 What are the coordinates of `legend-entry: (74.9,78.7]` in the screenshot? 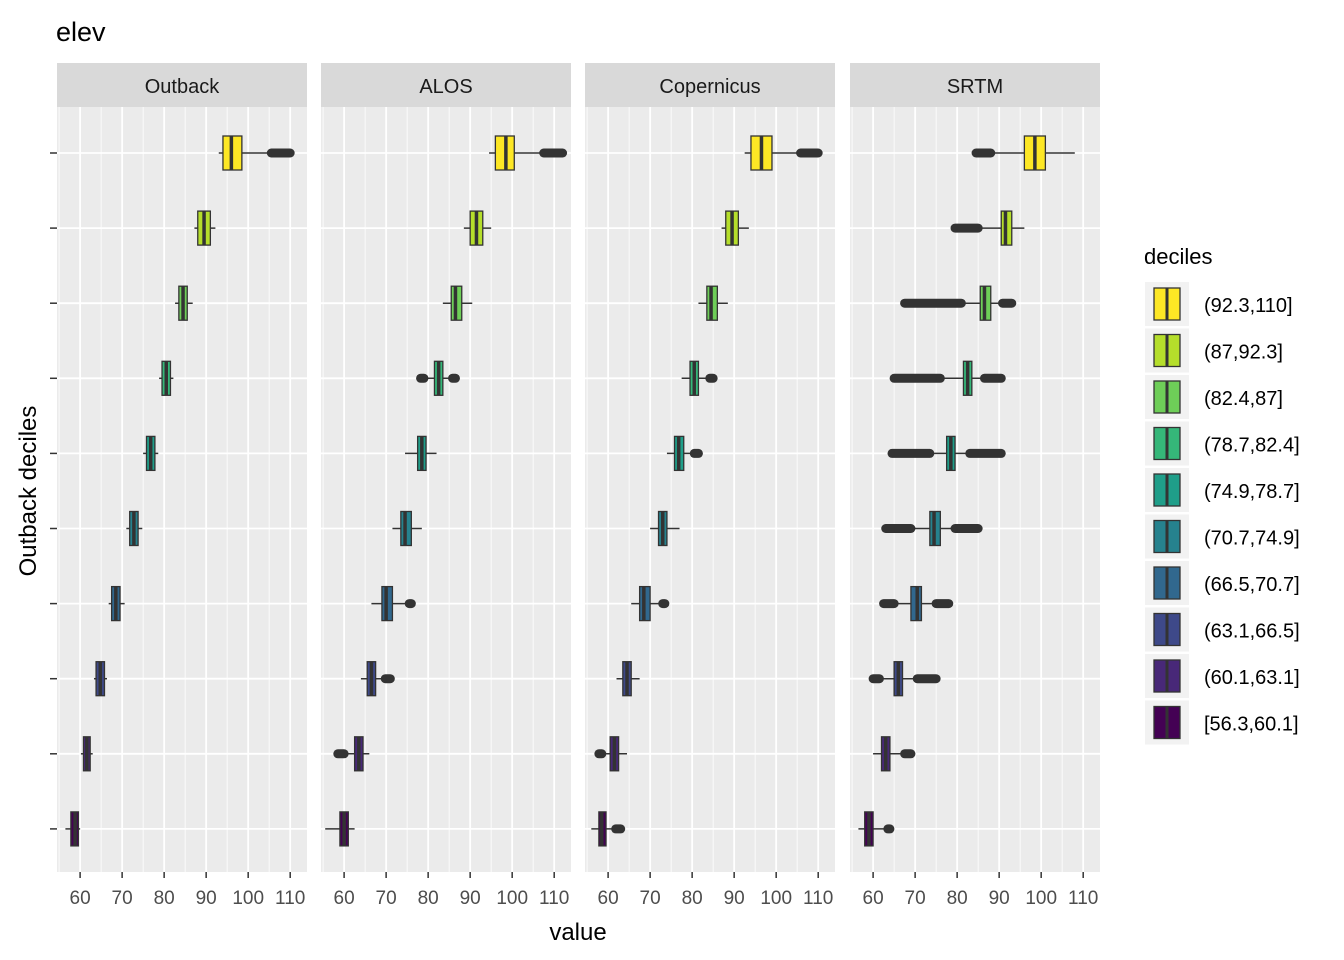 It's located at (1222, 490).